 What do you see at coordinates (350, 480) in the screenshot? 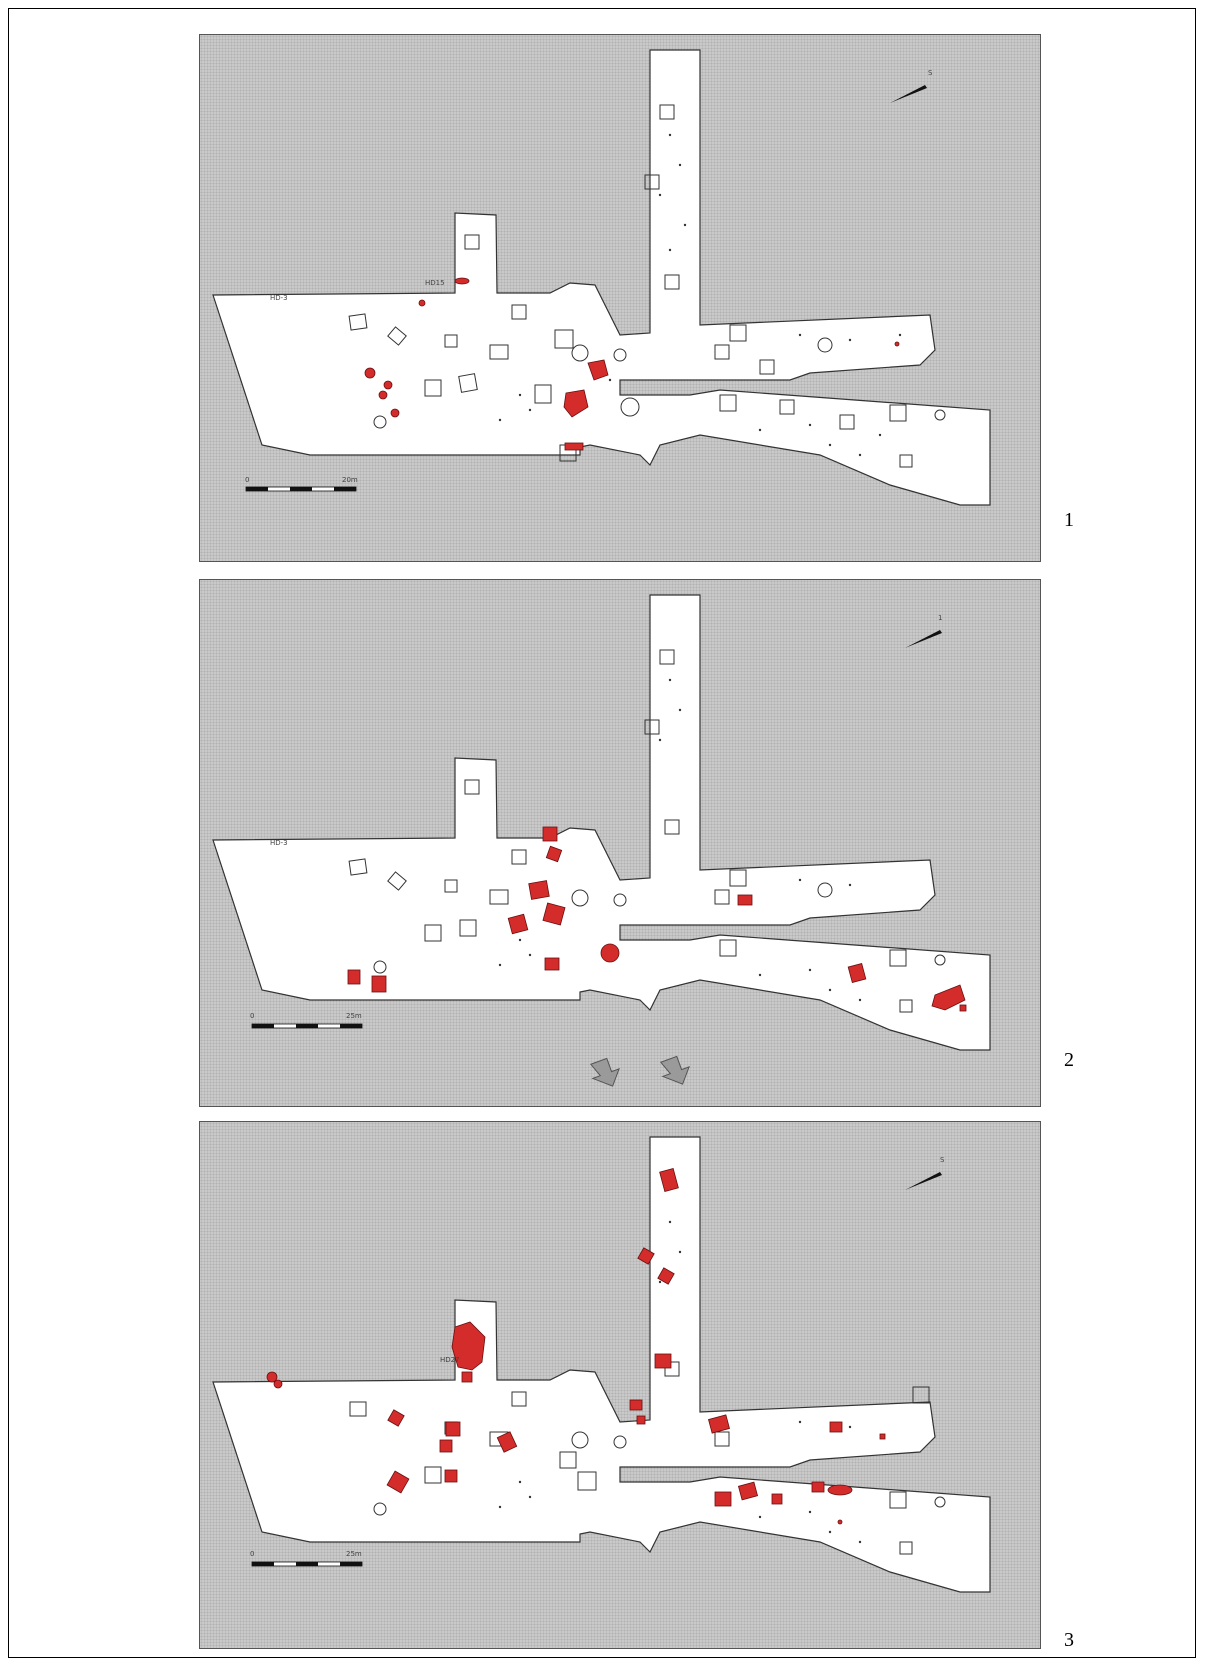
I see `scale-end: 20m` at bounding box center [350, 480].